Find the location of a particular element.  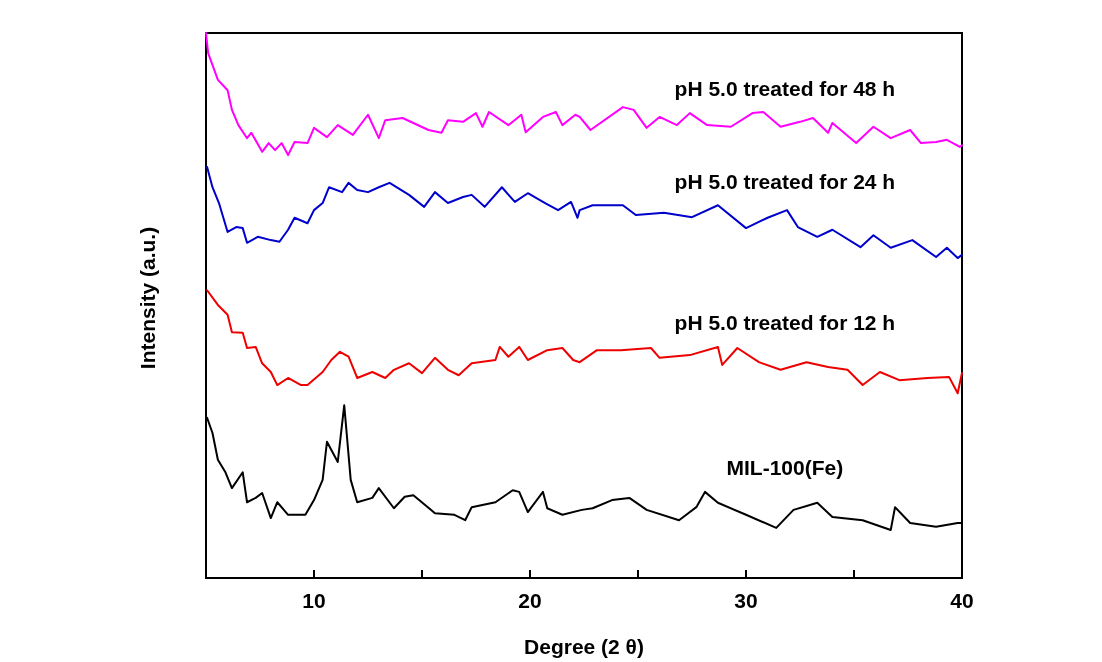

x-tick-label: 10 is located at coordinates (314, 600).